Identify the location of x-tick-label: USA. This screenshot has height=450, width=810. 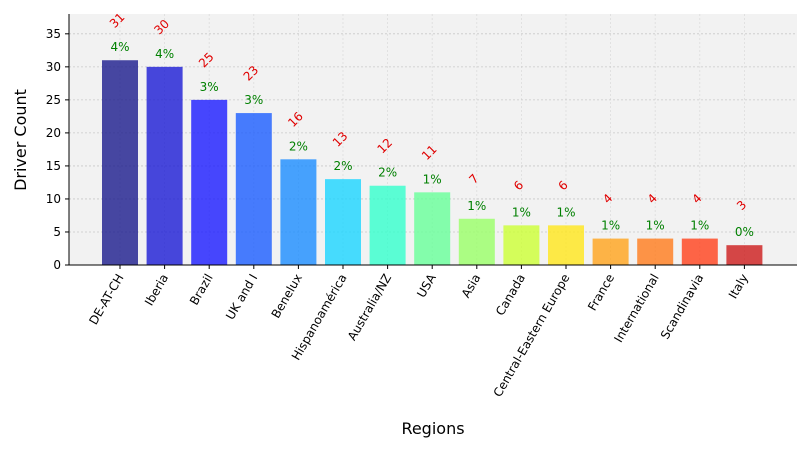
(426, 285).